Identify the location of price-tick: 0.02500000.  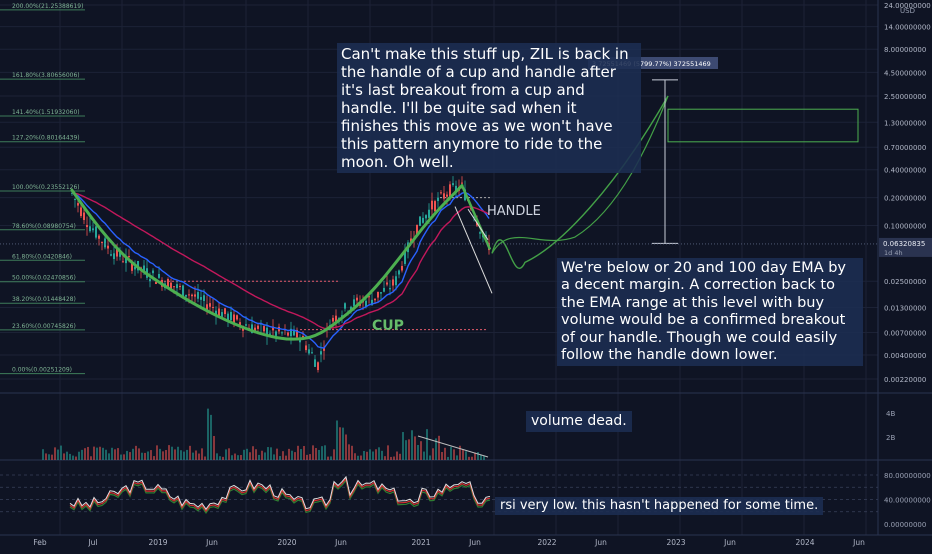
(905, 282).